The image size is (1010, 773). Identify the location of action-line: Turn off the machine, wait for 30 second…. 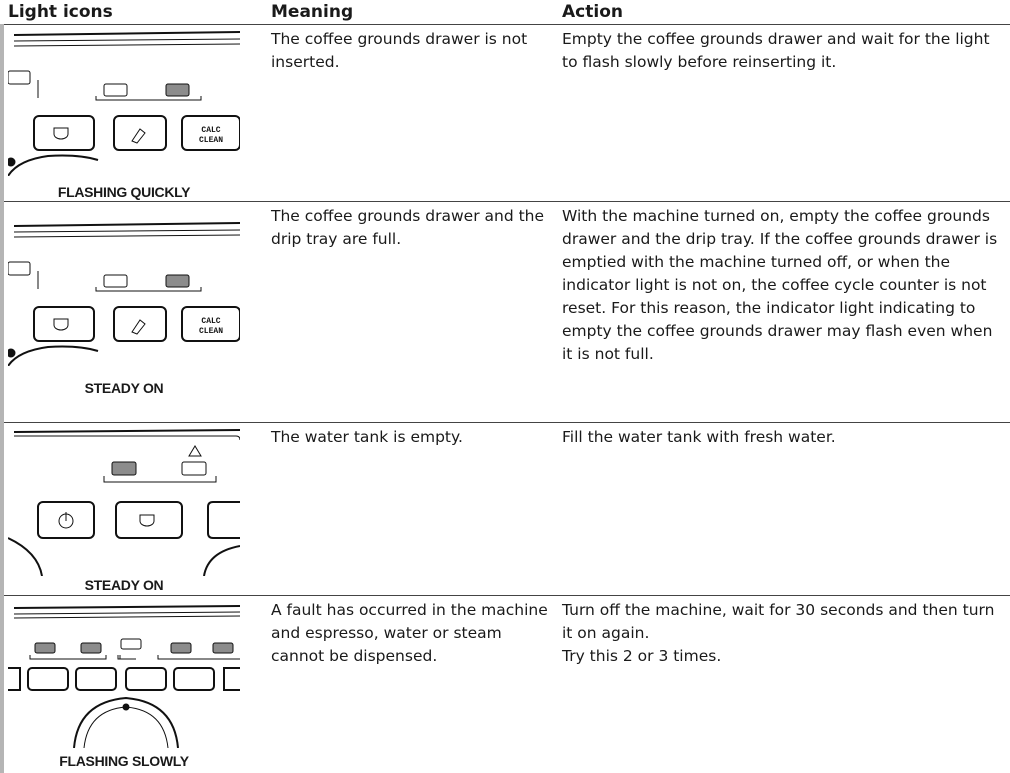
(778, 621).